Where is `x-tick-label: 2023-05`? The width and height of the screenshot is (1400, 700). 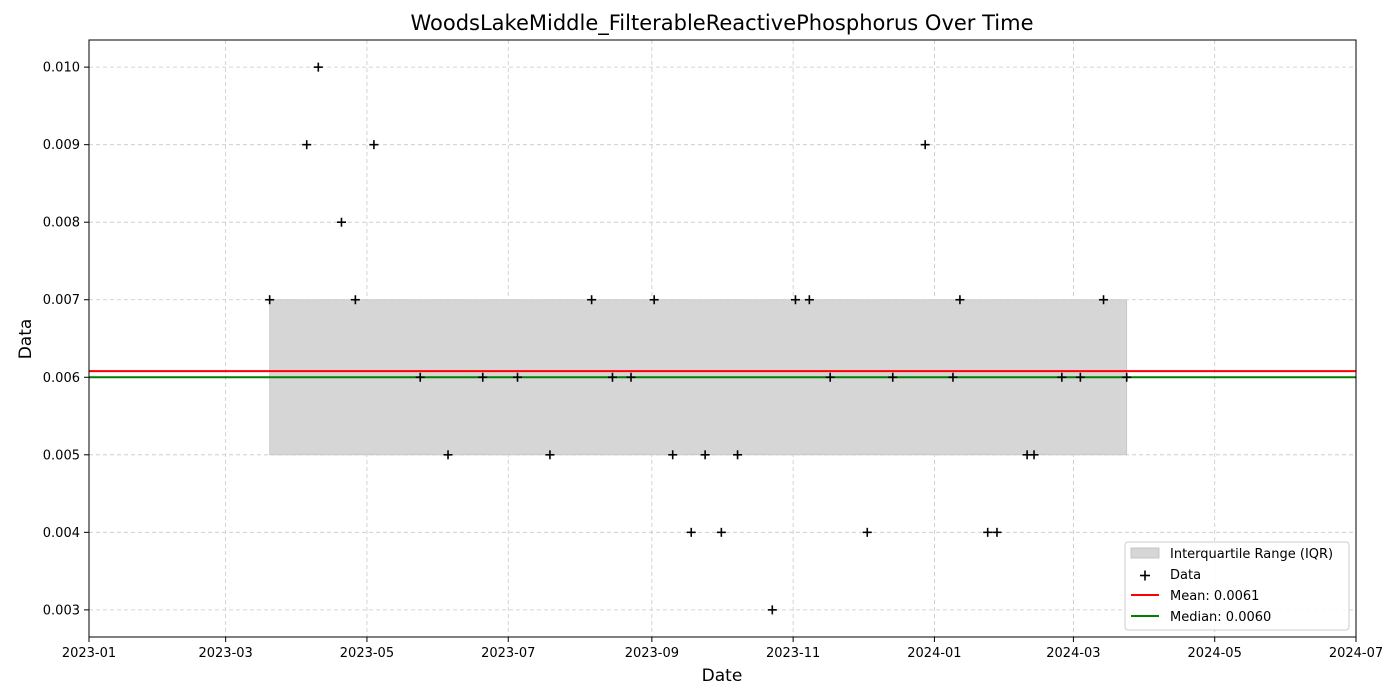
x-tick-label: 2023-05 is located at coordinates (367, 653).